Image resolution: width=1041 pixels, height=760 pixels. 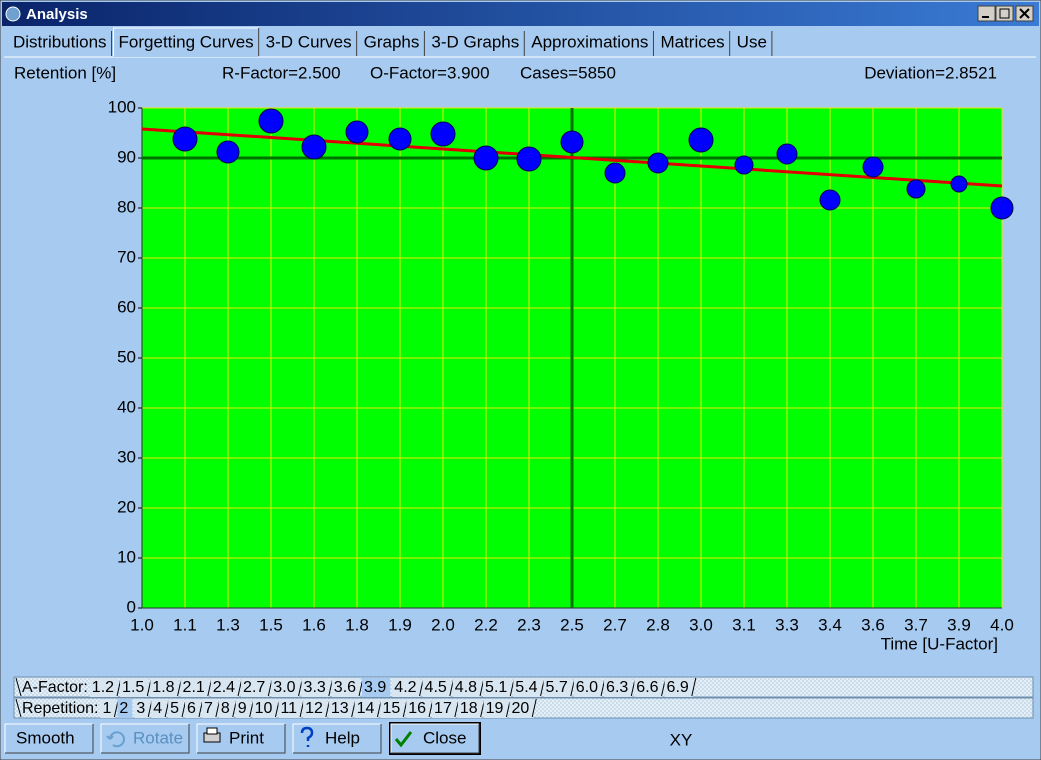 I want to click on tab: 3-D Graphs, so click(x=475, y=43).